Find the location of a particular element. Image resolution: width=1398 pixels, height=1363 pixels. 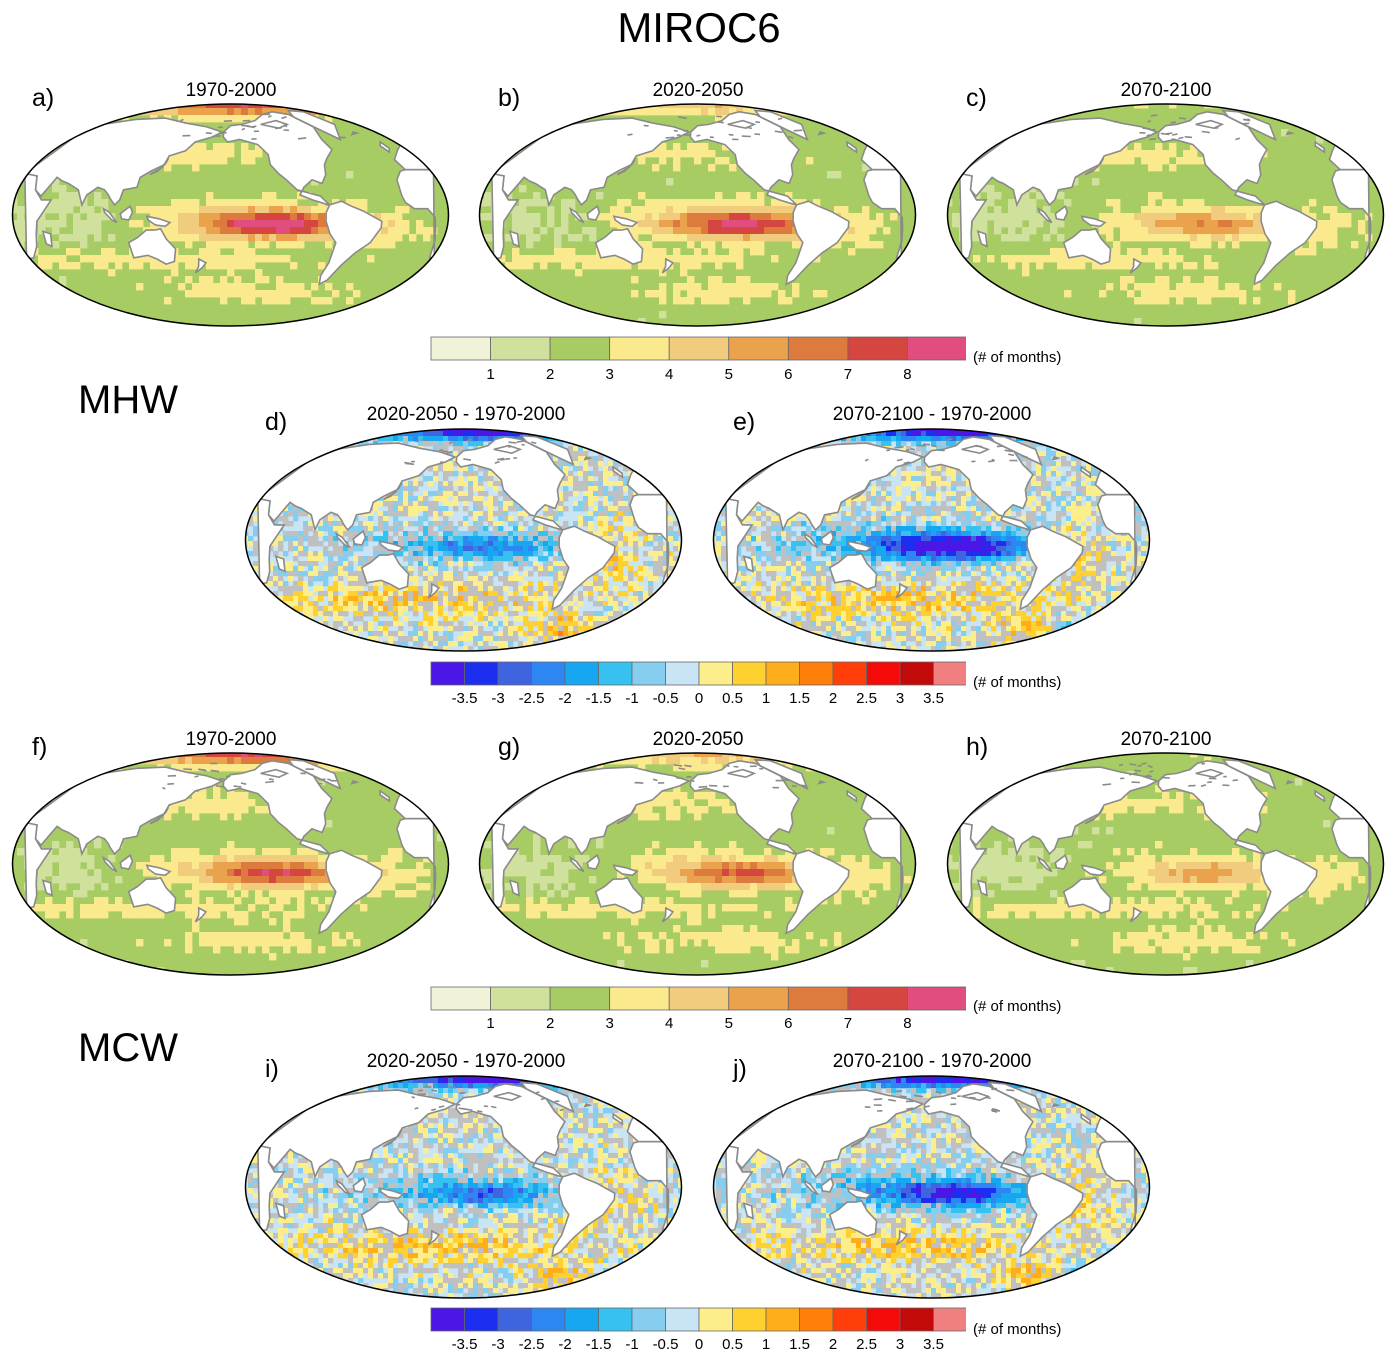

map-panel-c is located at coordinates (1165, 215).